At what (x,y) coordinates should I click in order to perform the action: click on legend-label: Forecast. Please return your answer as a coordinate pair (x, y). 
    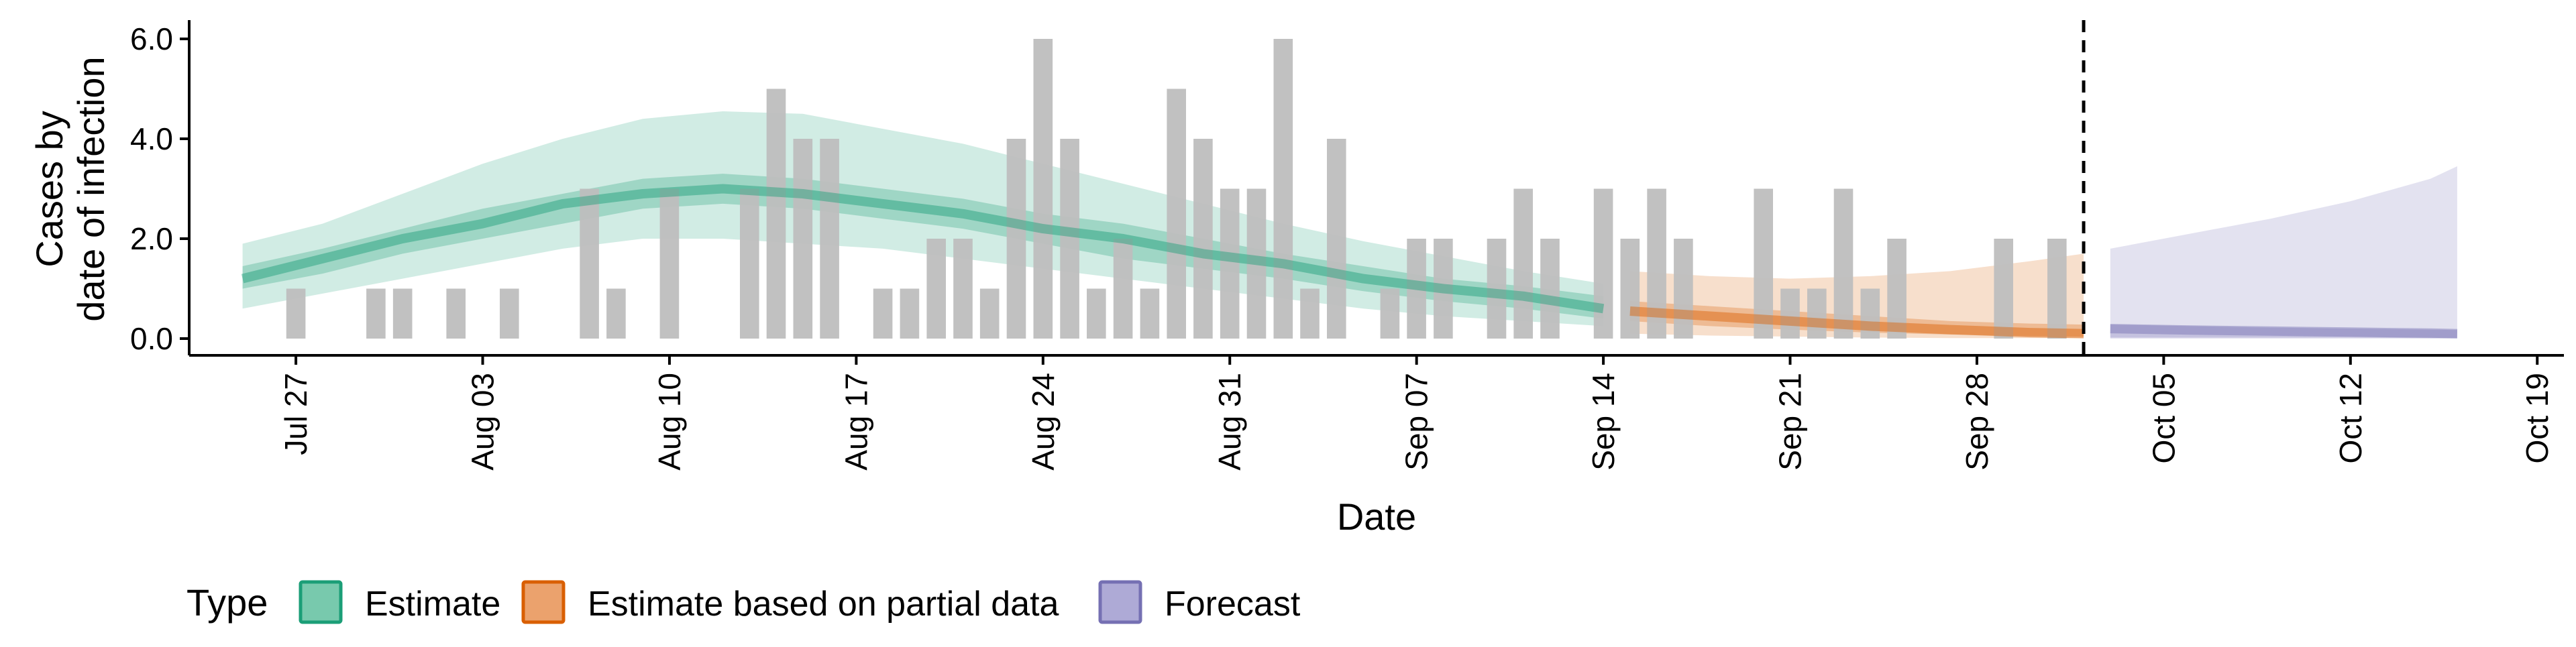
    Looking at the image, I should click on (1233, 604).